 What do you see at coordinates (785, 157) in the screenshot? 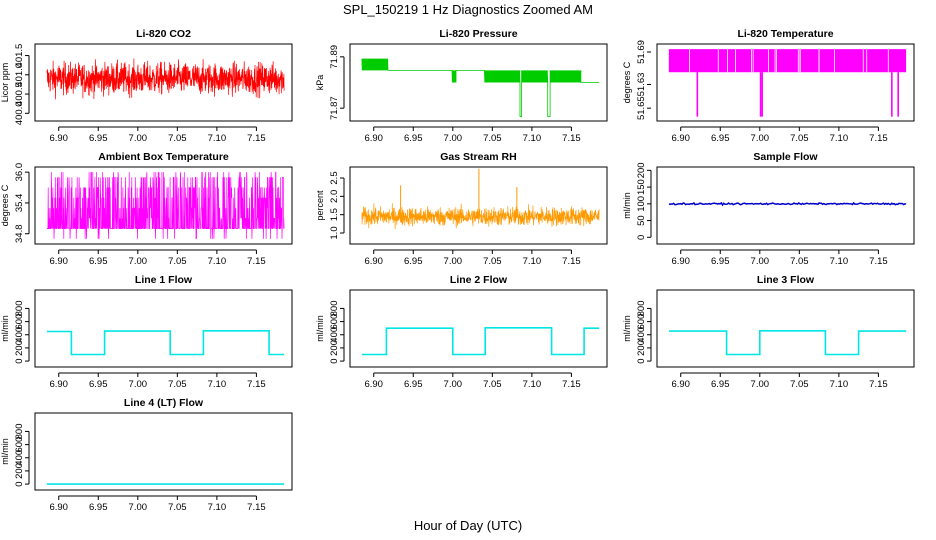
I see `panel-title: Sample Flow` at bounding box center [785, 157].